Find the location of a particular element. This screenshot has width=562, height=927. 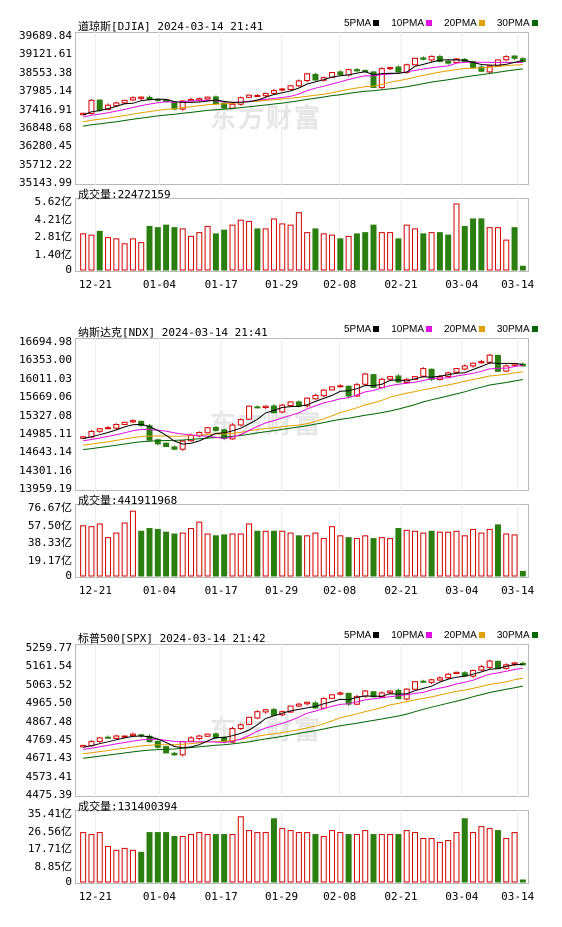

volume-tick-label: 38.33亿 is located at coordinates (49, 542).